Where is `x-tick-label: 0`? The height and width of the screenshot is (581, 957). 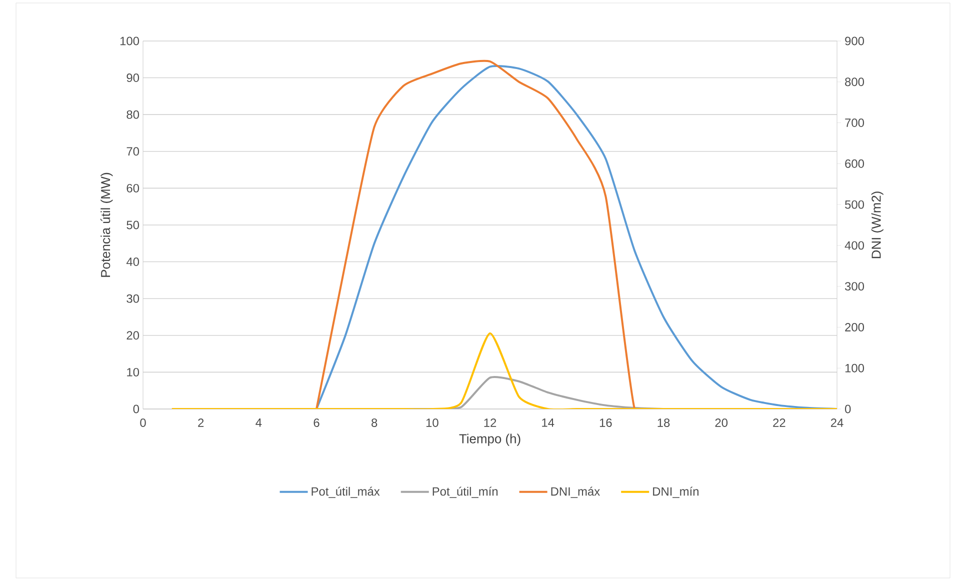 x-tick-label: 0 is located at coordinates (143, 422).